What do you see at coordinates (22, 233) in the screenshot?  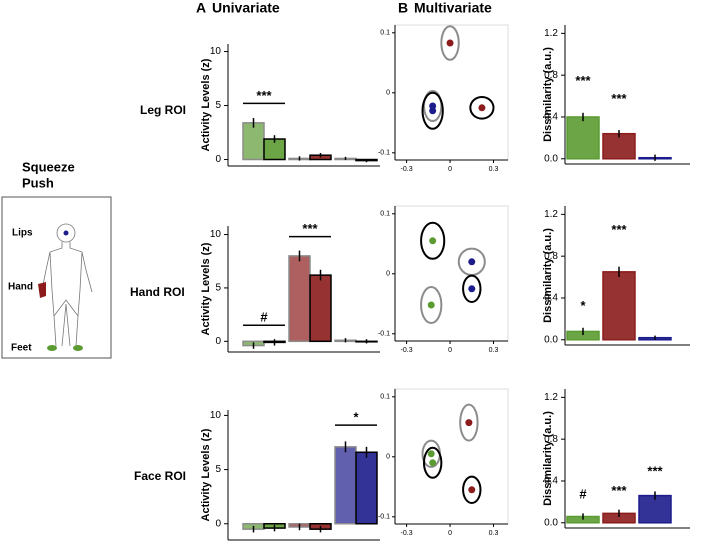 I see `body-label: Lips` at bounding box center [22, 233].